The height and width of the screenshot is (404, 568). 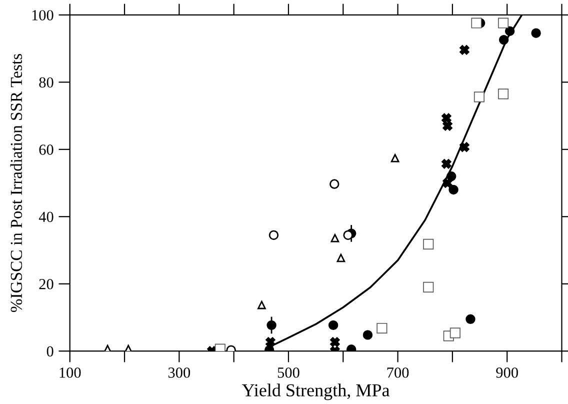 What do you see at coordinates (46, 149) in the screenshot?
I see `y-tick-label: 60` at bounding box center [46, 149].